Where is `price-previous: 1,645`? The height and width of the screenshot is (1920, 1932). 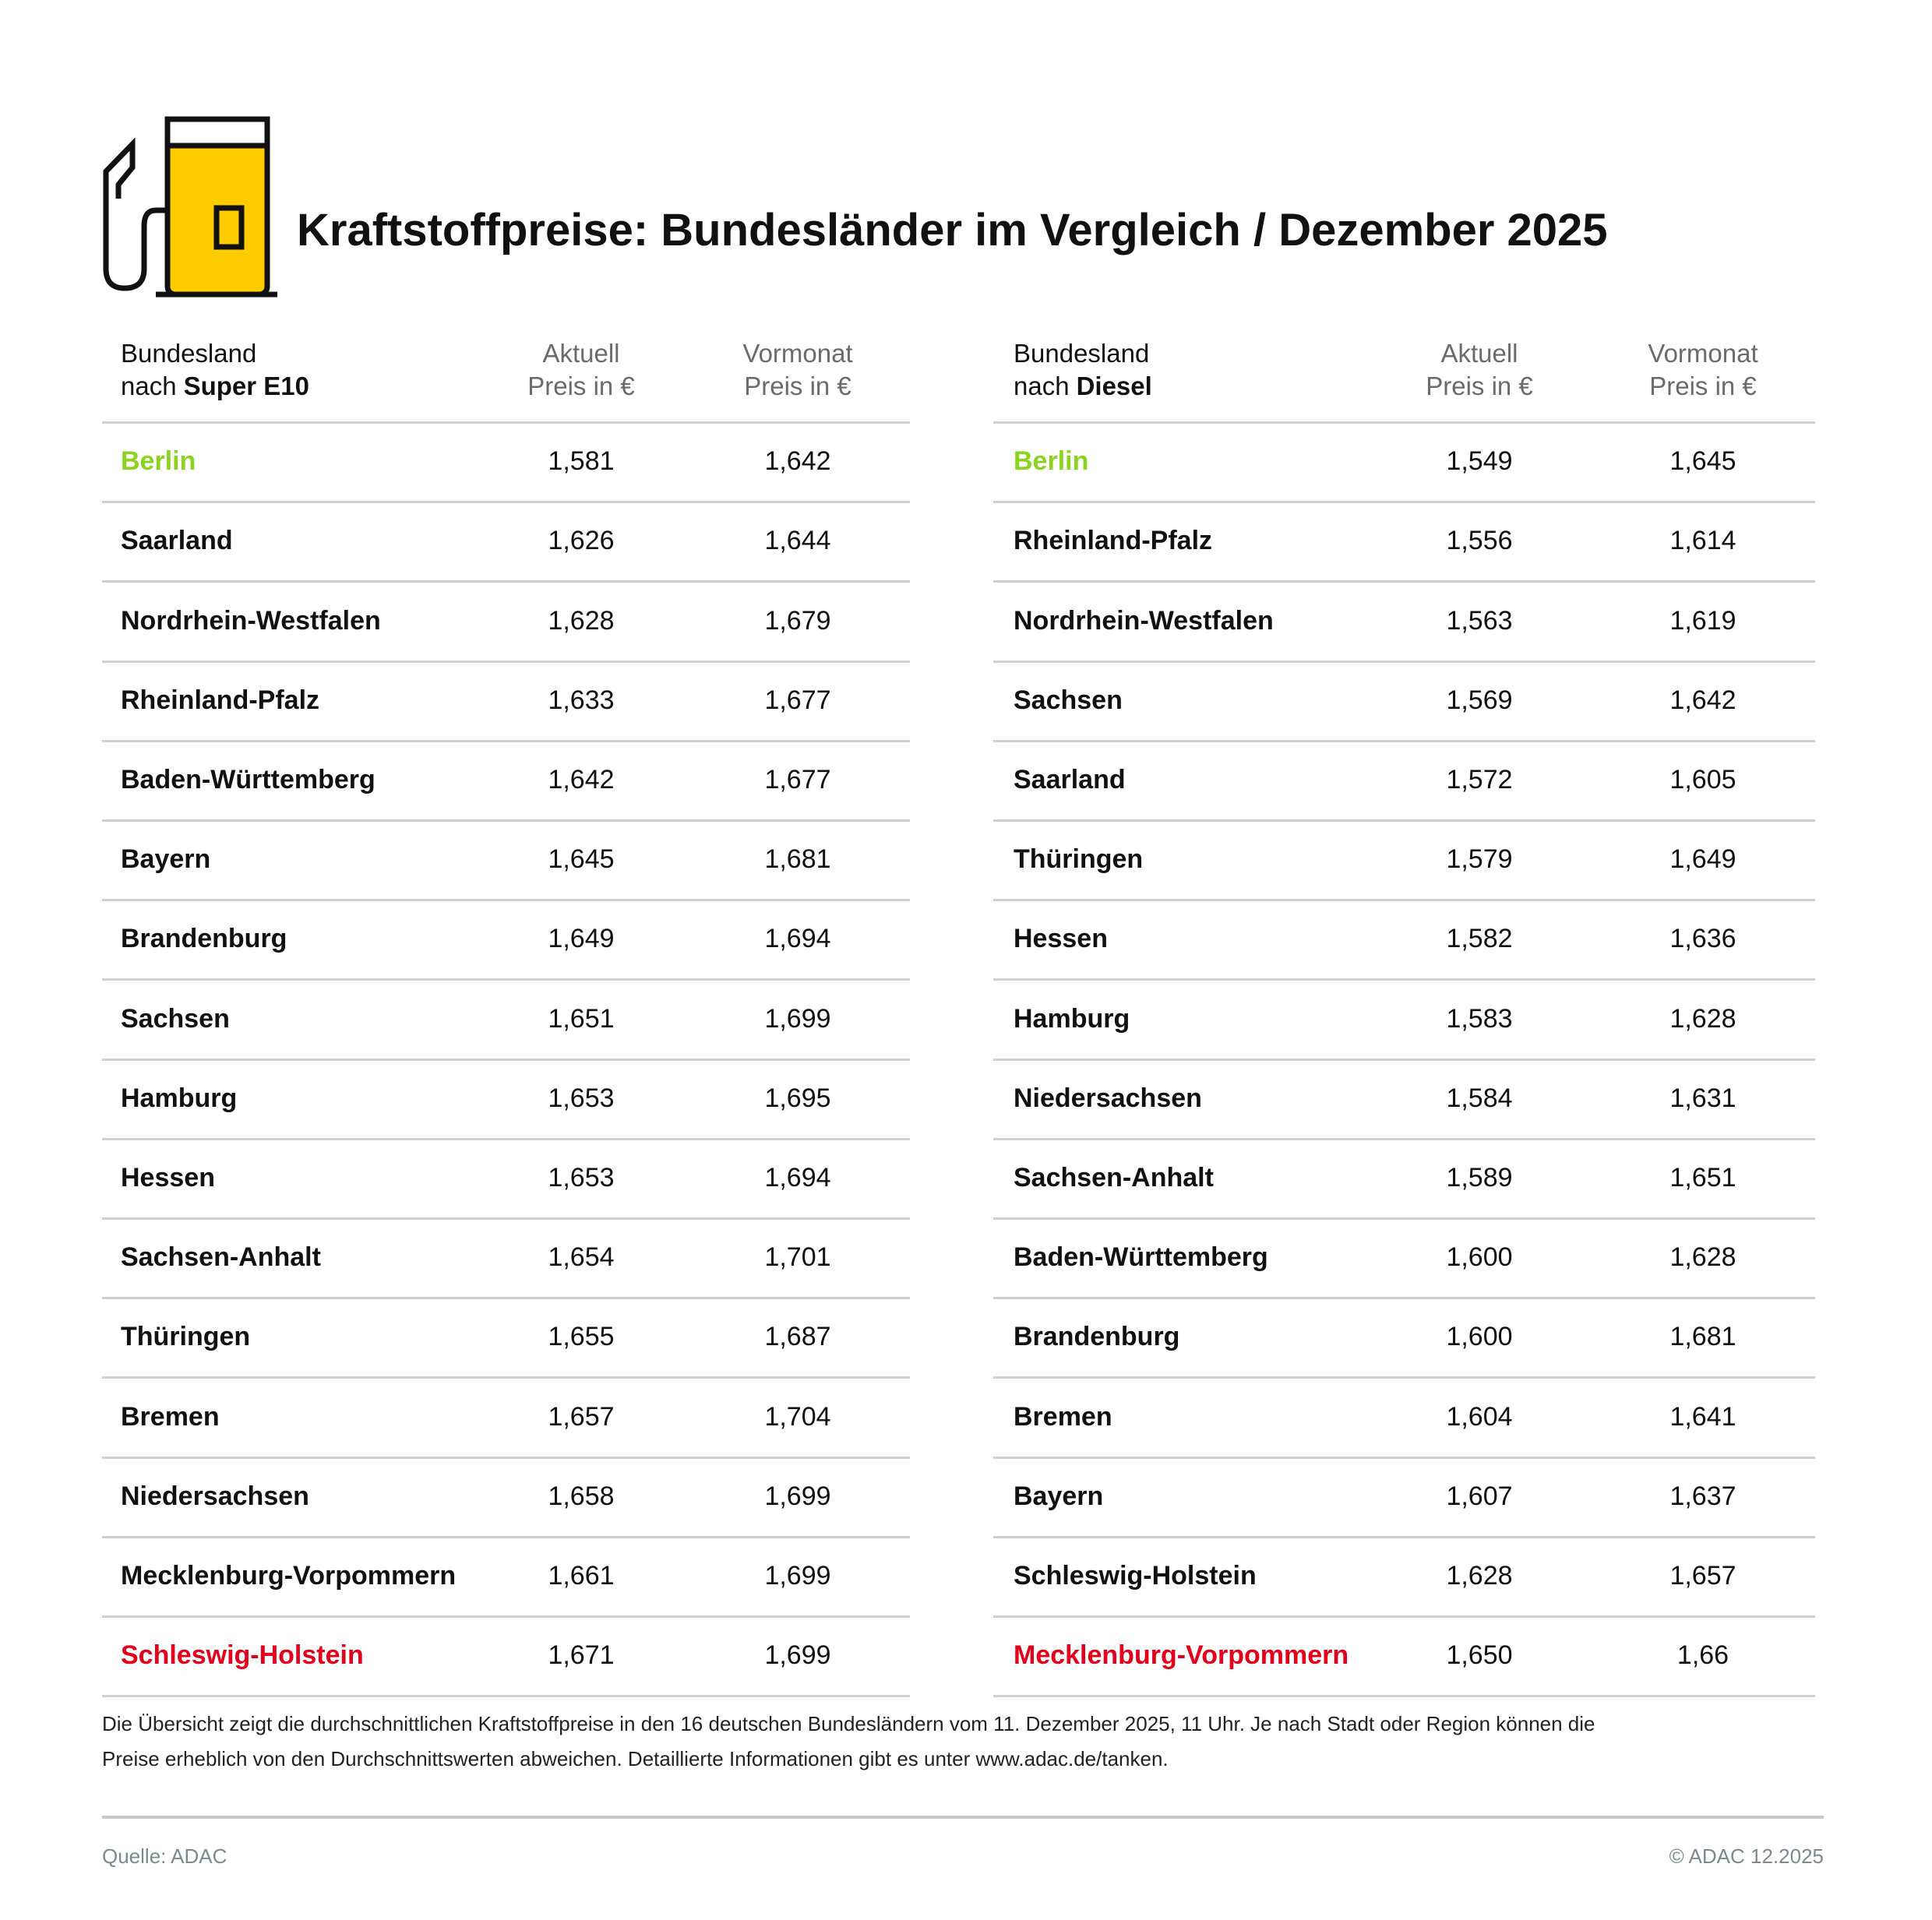 price-previous: 1,645 is located at coordinates (1703, 462).